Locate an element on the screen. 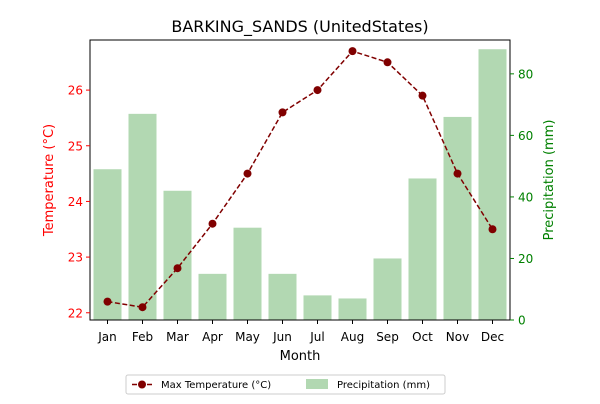 This screenshot has width=600, height=404. x-tick-label: Apr is located at coordinates (212, 337).